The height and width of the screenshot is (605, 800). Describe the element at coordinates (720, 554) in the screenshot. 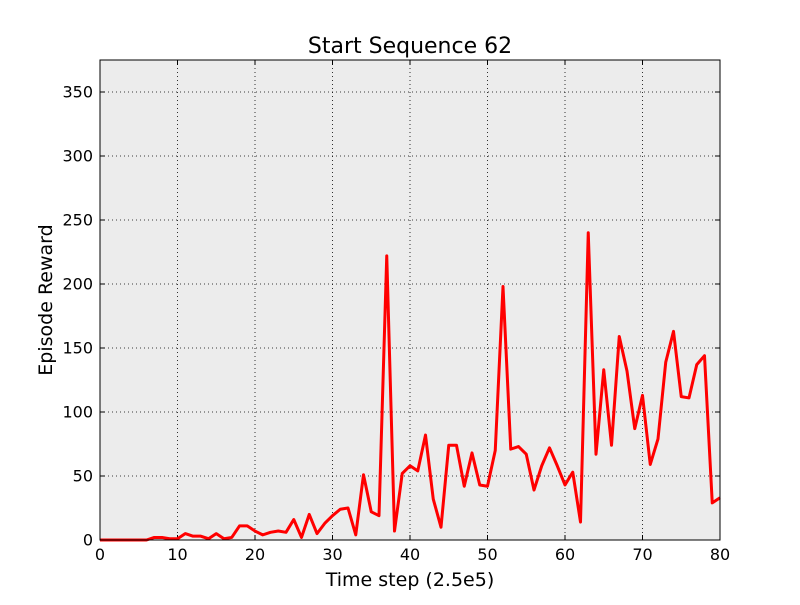

I see `x-tick-label: 80` at that location.